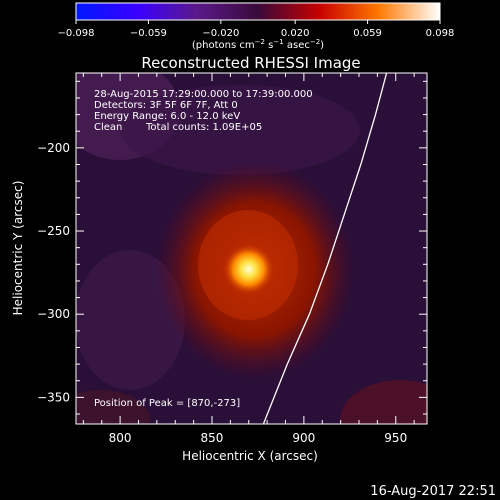 The height and width of the screenshot is (500, 500). I want to click on y-tick-label: −300, so click(53, 314).